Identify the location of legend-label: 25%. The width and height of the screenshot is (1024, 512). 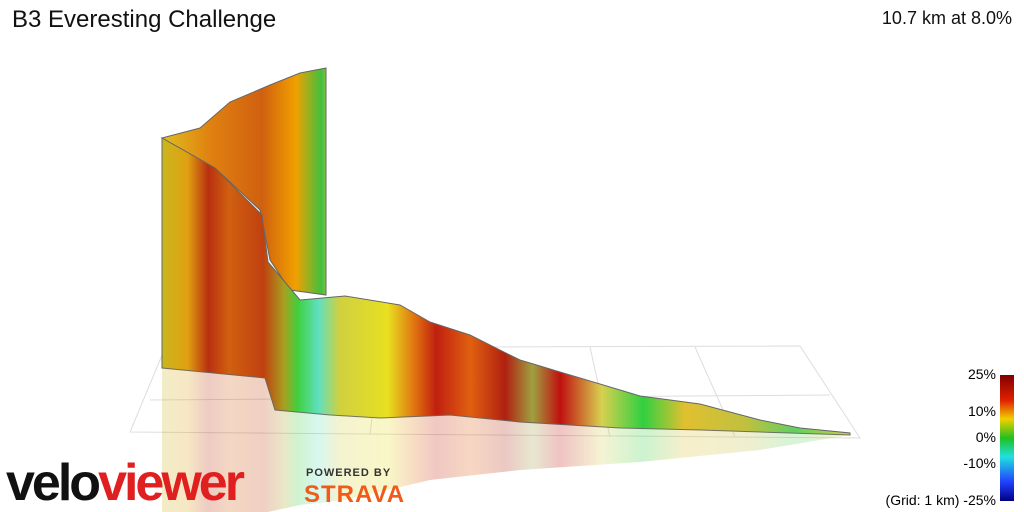
(981, 374).